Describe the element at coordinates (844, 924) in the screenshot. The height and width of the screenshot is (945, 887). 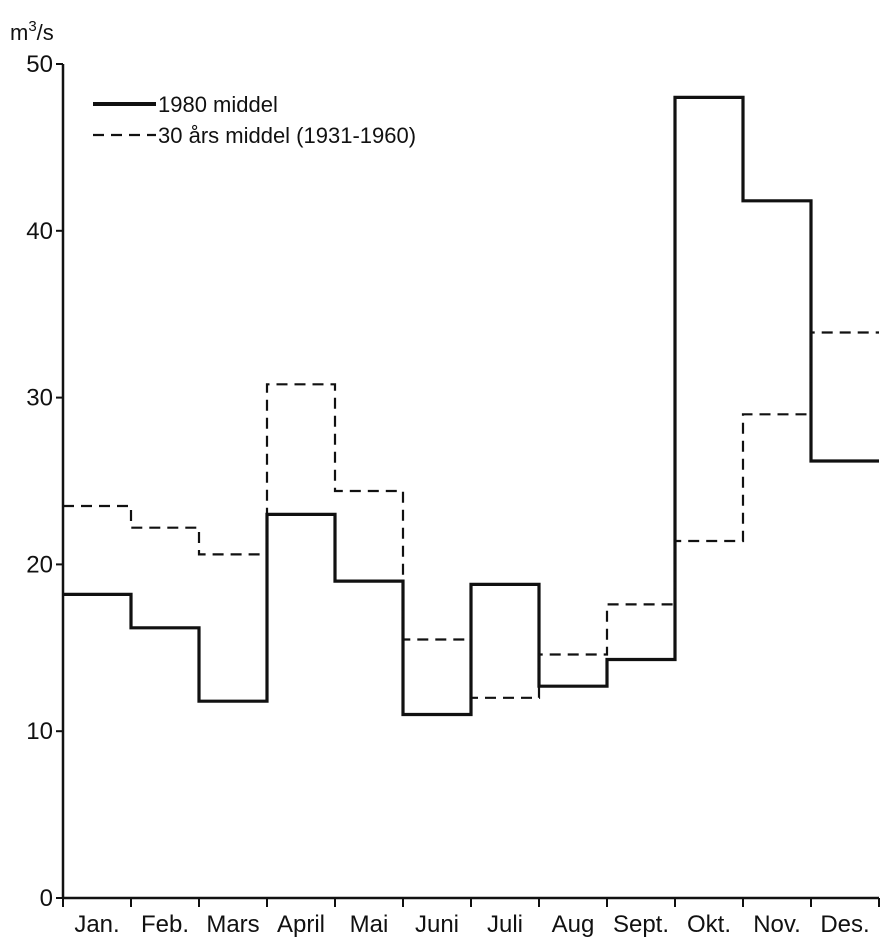
I see `x-tick-label: Des.` at that location.